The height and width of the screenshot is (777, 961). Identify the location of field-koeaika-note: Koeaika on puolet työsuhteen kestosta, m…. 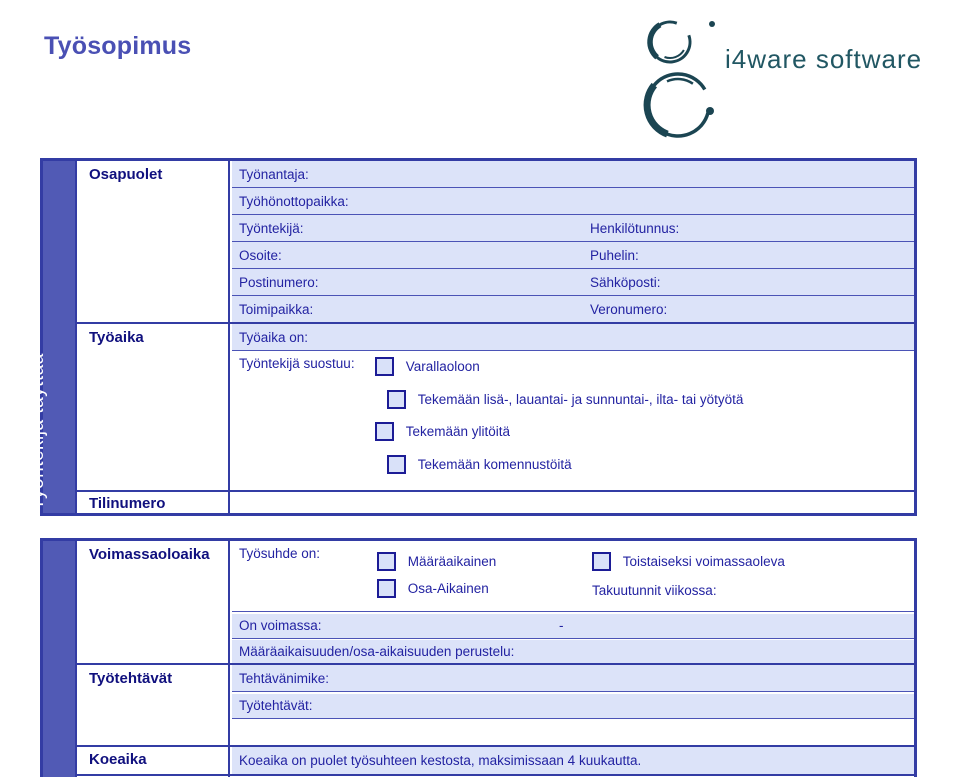
(573, 760).